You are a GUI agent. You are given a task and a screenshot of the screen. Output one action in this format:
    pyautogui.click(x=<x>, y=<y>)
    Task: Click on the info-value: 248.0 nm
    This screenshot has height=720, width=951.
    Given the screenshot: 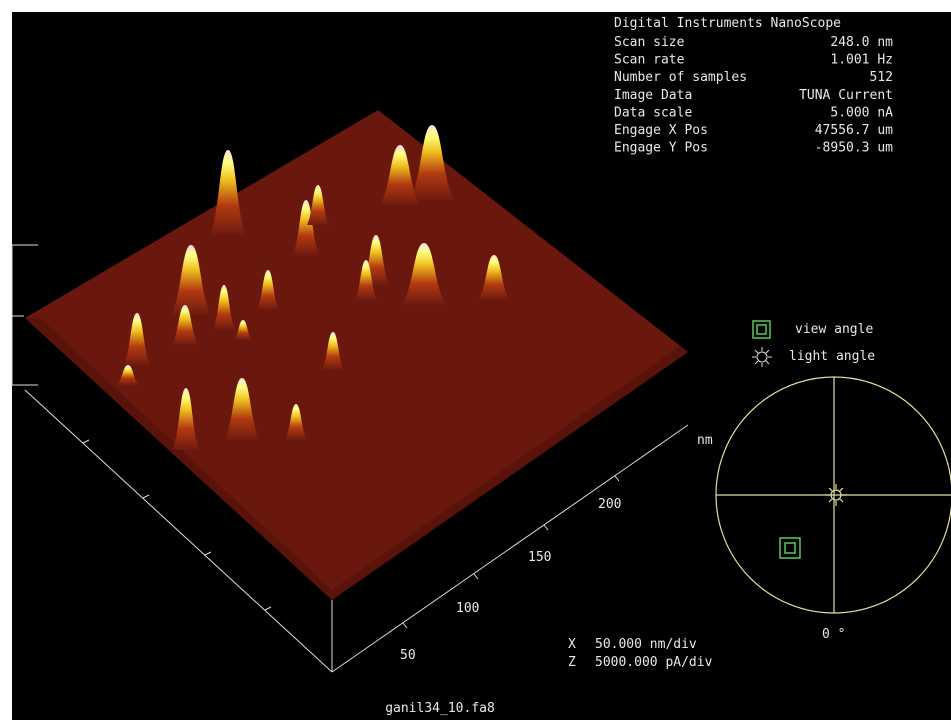 What is the action you would take?
    pyautogui.click(x=861, y=42)
    